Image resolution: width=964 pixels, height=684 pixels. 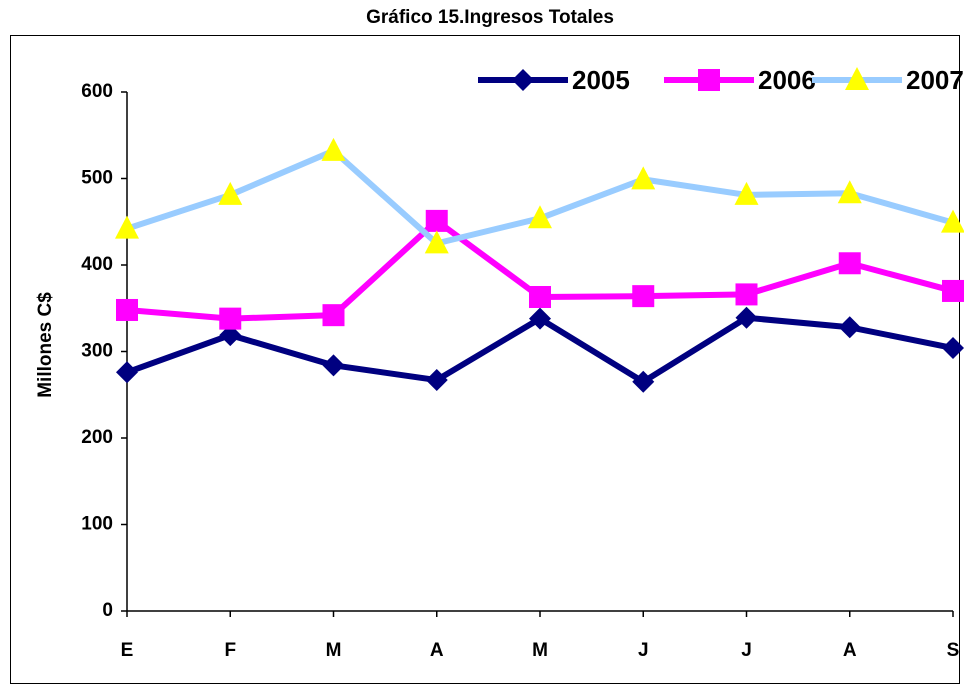 I want to click on y-tick-label: 100, so click(x=97, y=524).